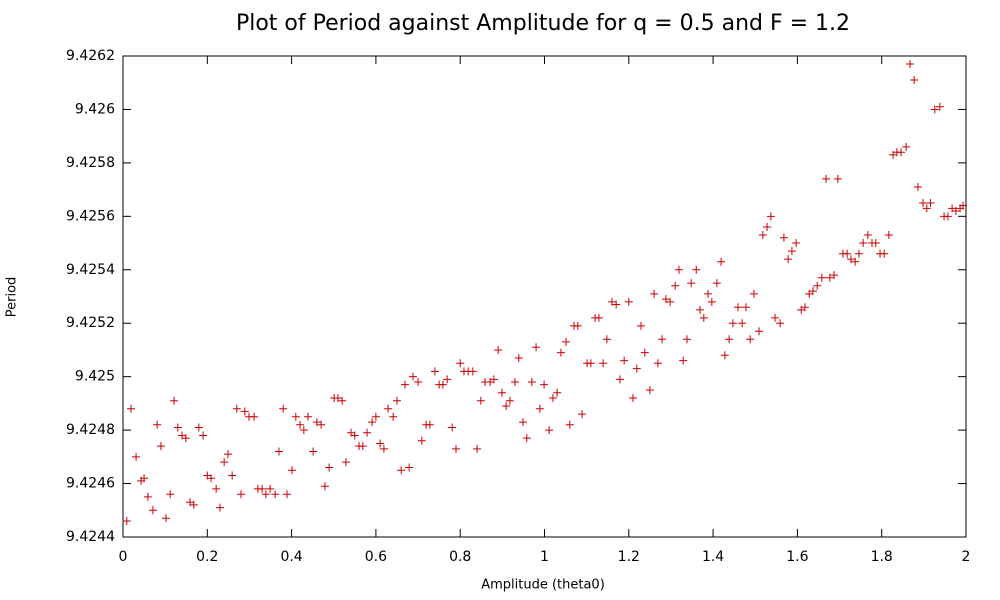 This screenshot has height=600, width=1000. I want to click on x-tick-label: 1.2, so click(629, 557).